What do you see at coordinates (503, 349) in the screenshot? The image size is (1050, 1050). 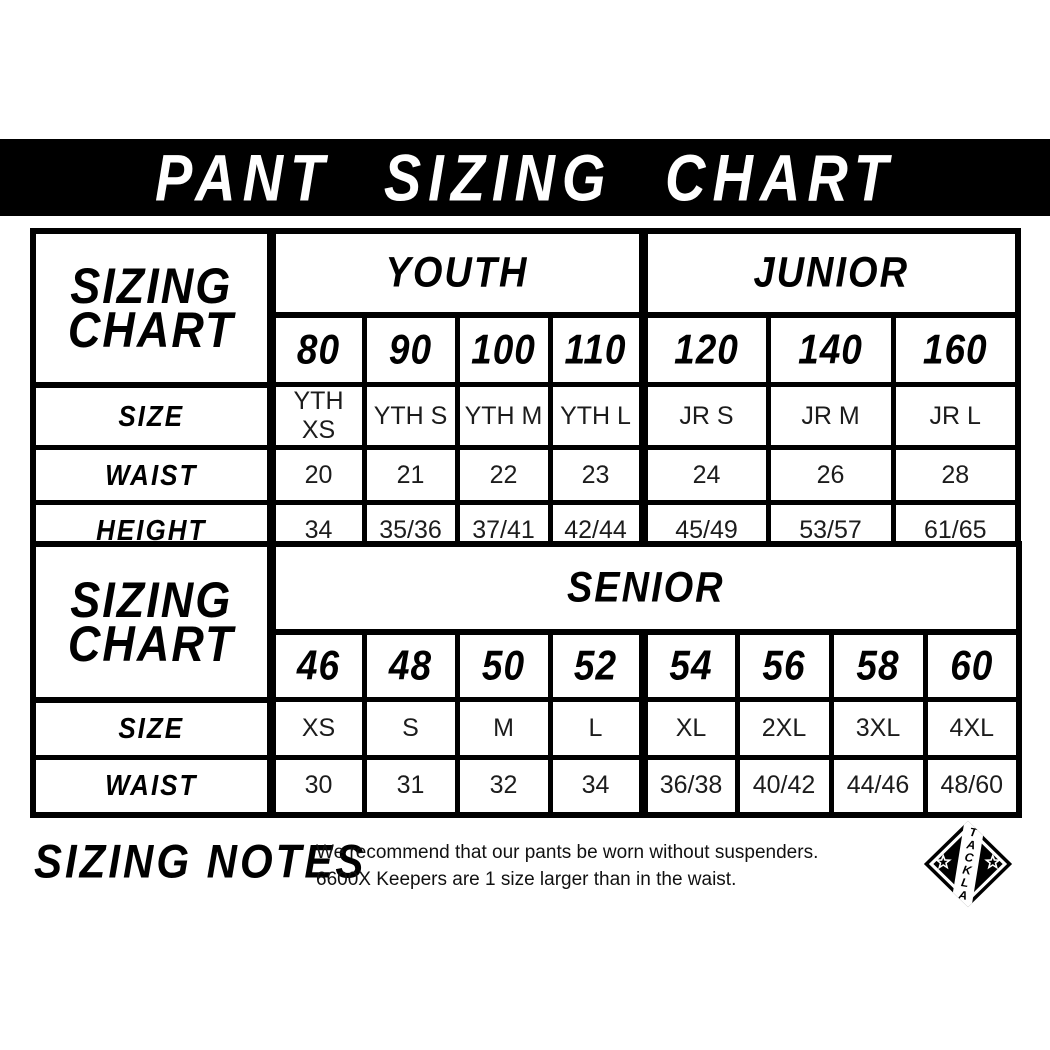 I see `youth-size-100: 100` at bounding box center [503, 349].